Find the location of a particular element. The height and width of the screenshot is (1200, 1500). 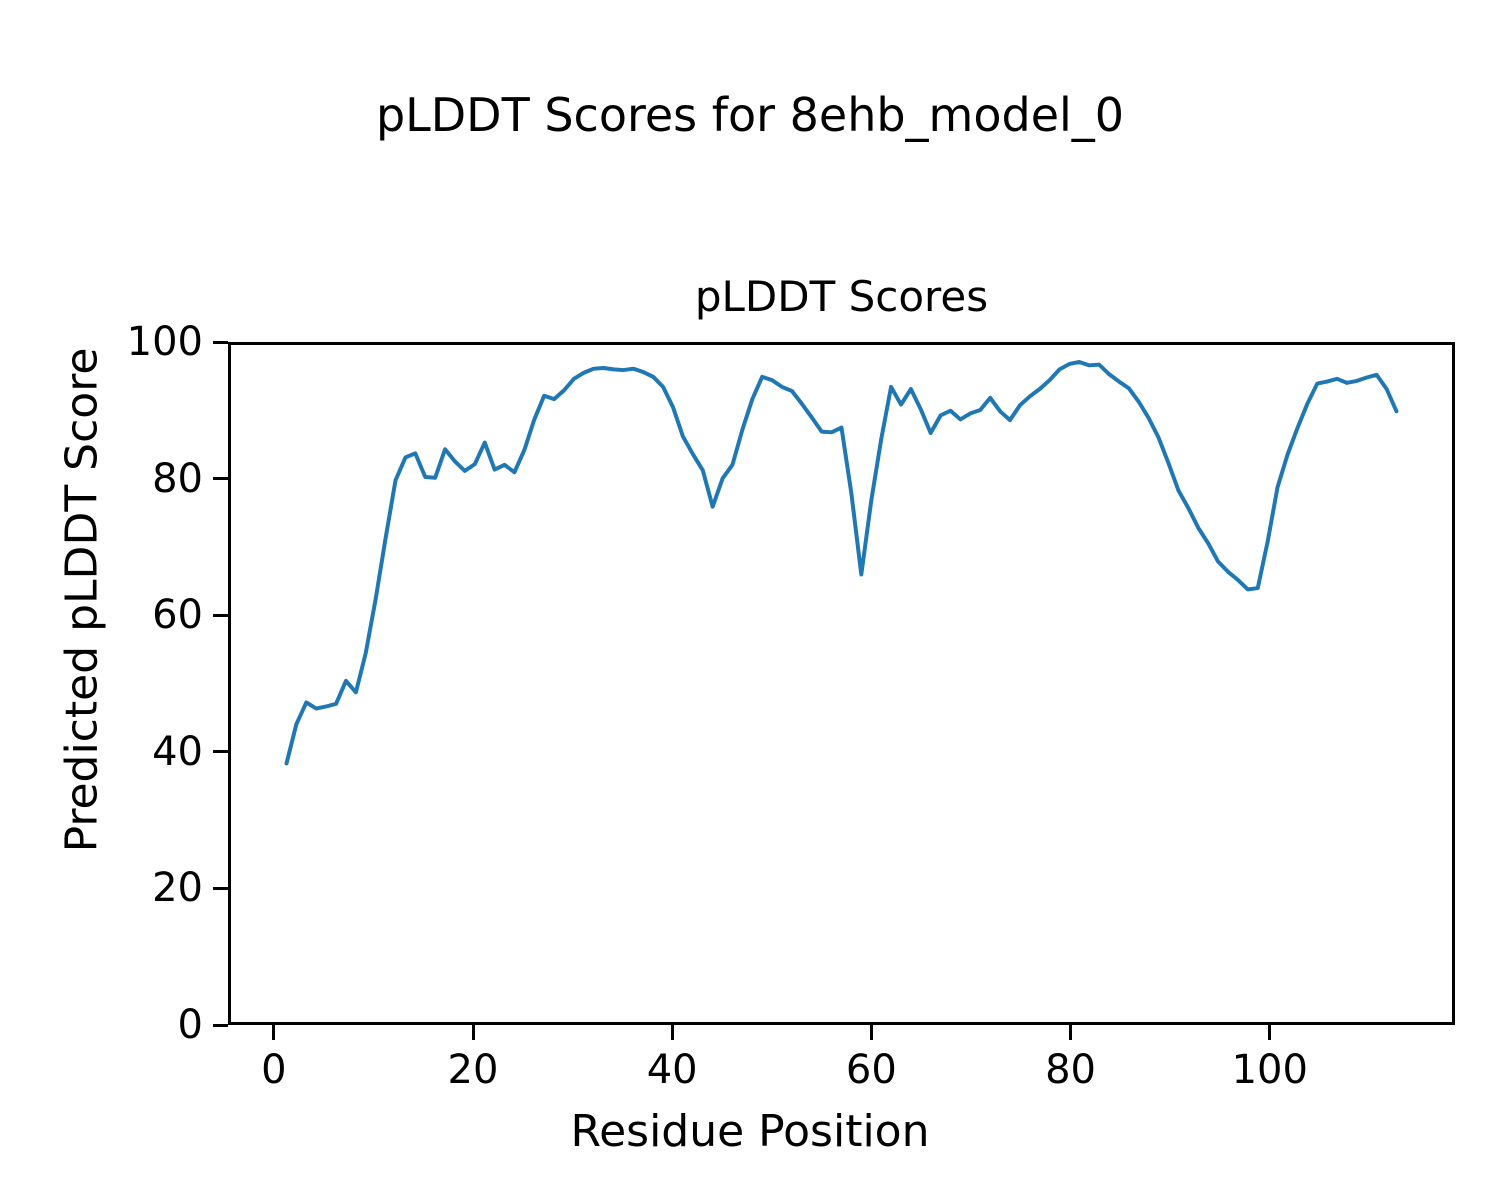

x-axis-label: Residue Position is located at coordinates (750, 1131).